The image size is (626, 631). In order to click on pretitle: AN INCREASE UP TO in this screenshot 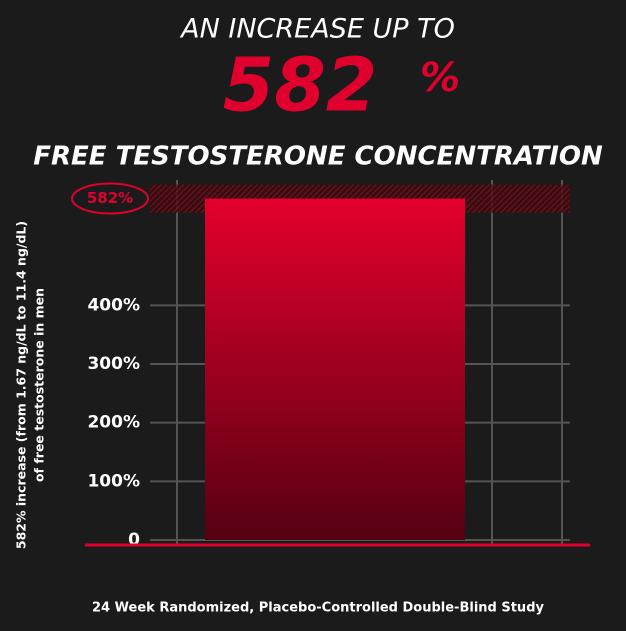, I will do `click(317, 29)`.